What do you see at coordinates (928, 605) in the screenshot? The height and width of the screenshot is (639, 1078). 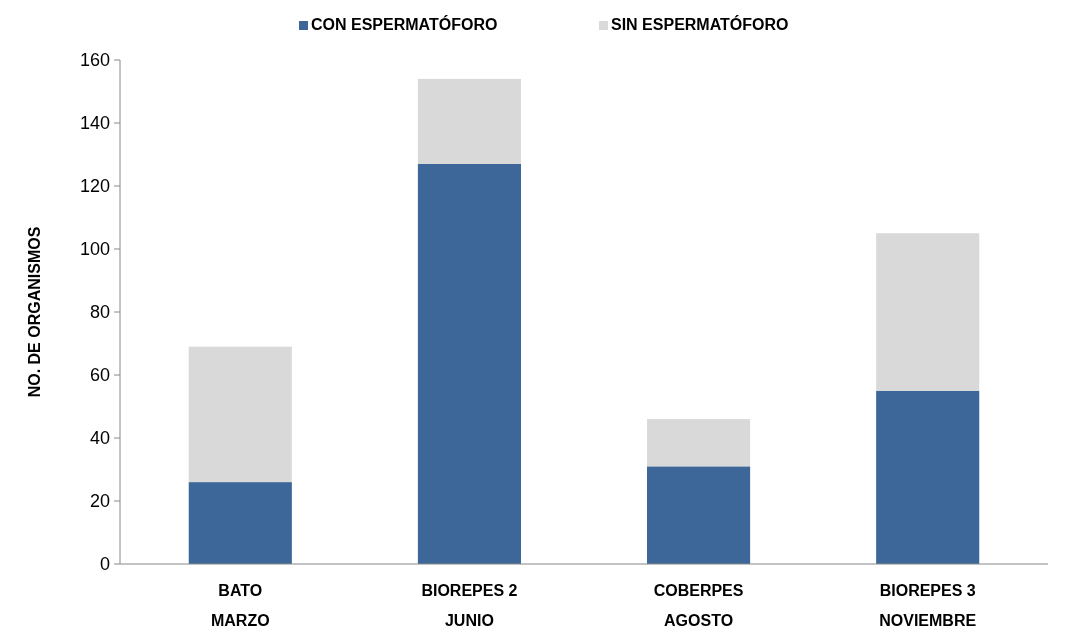 I see `x-tick-label: BIOREPES 3 NOVIEMBRE` at bounding box center [928, 605].